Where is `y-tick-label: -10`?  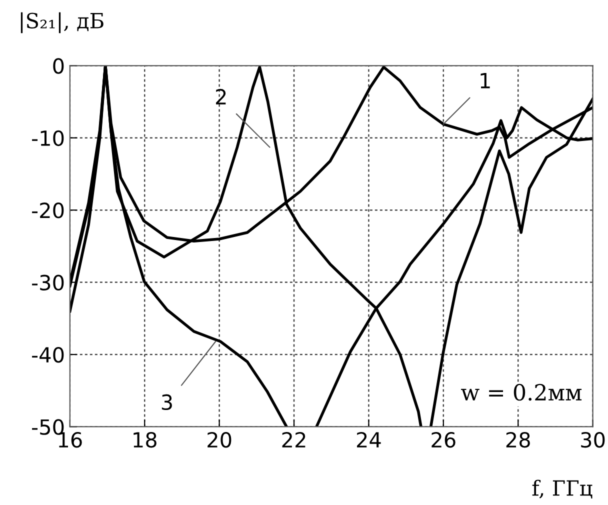 y-tick-label: -10 is located at coordinates (48, 138).